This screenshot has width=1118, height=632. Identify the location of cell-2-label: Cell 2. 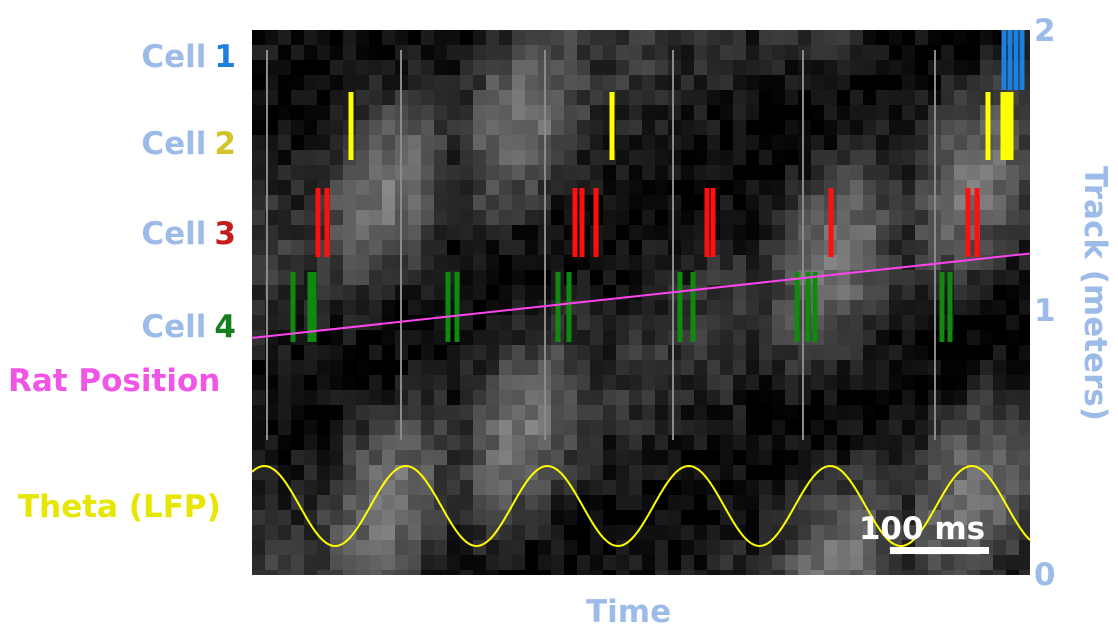
(121, 144).